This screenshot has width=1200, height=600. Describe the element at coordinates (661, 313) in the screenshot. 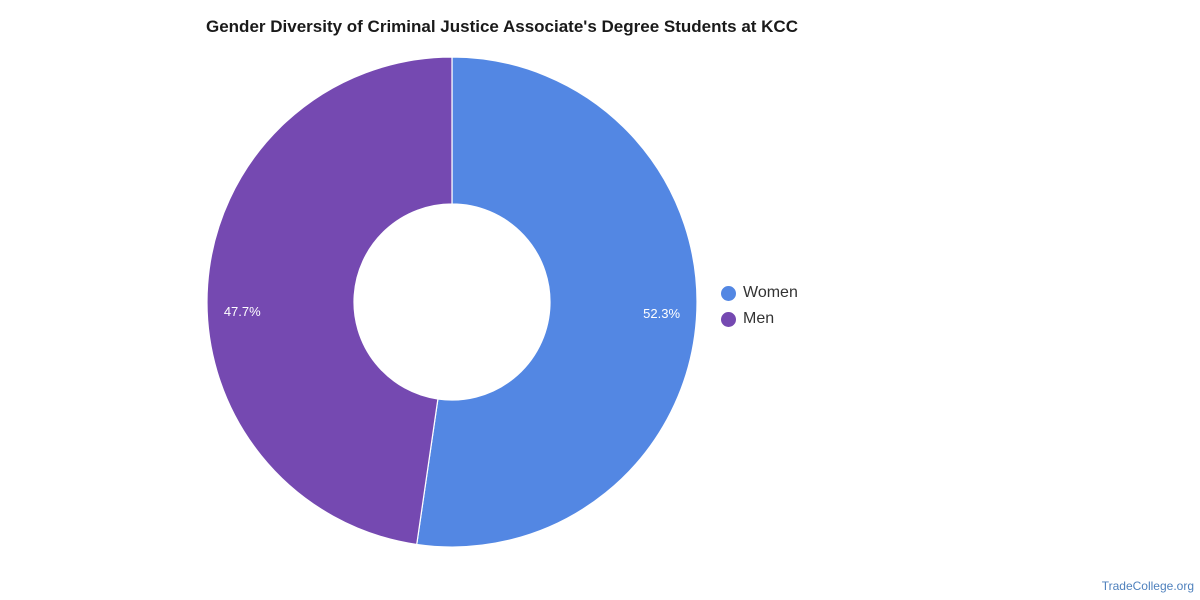

I see `slice-label-women: 52.3%` at that location.